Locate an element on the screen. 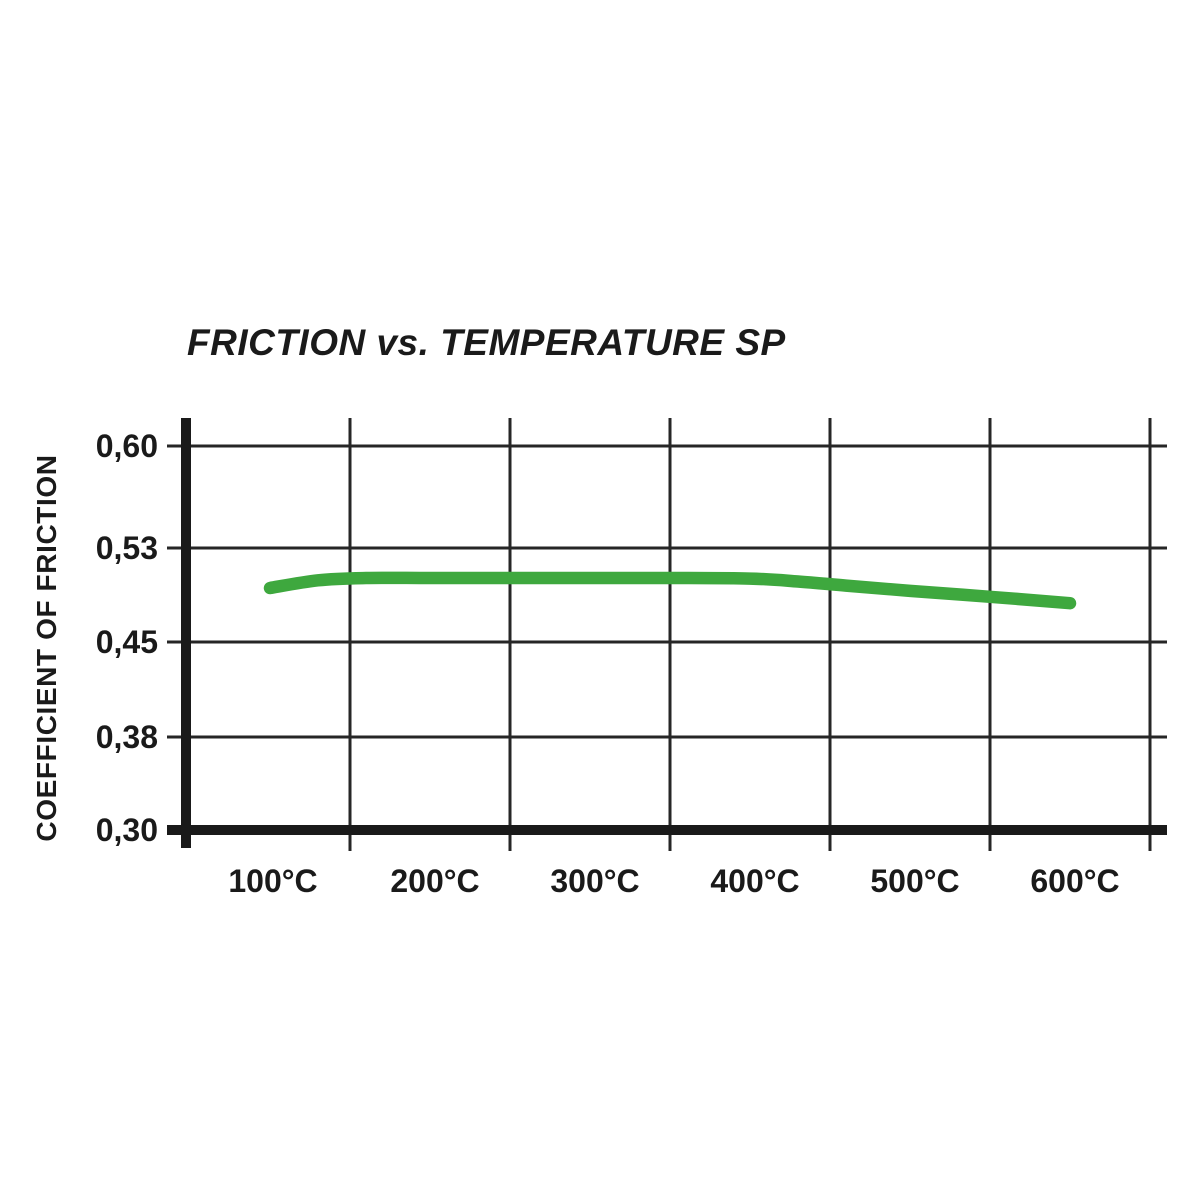 The image size is (1200, 1200). y-tick-label: 0,60 is located at coordinates (127, 446).